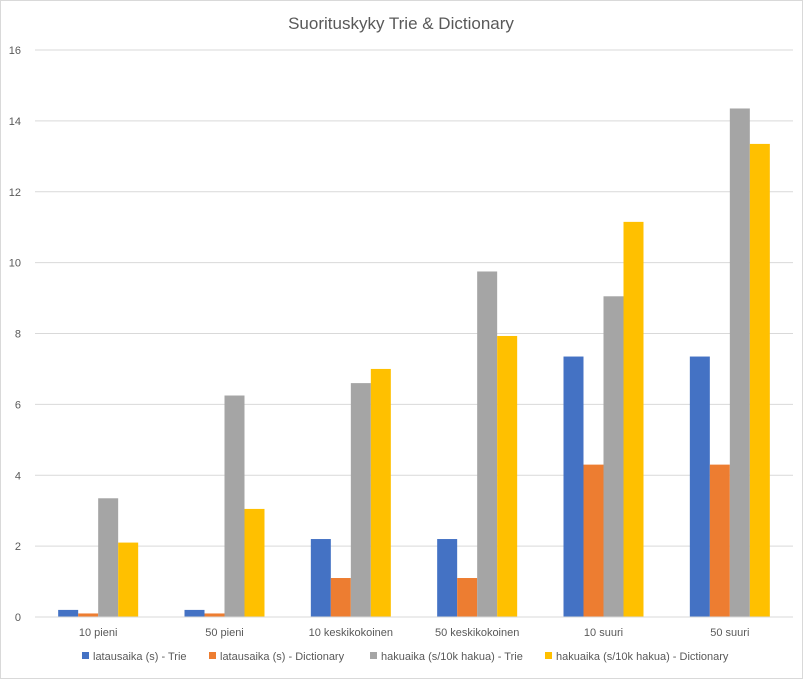  Describe the element at coordinates (15, 51) in the screenshot. I see `y-tick-label: 16` at that location.